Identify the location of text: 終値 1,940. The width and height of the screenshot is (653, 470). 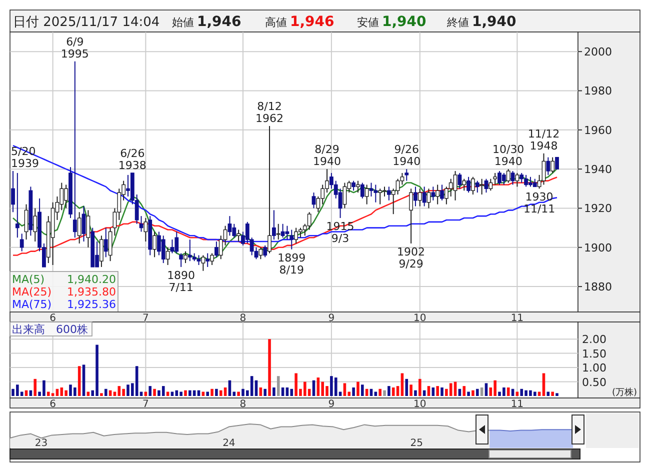
(481, 22).